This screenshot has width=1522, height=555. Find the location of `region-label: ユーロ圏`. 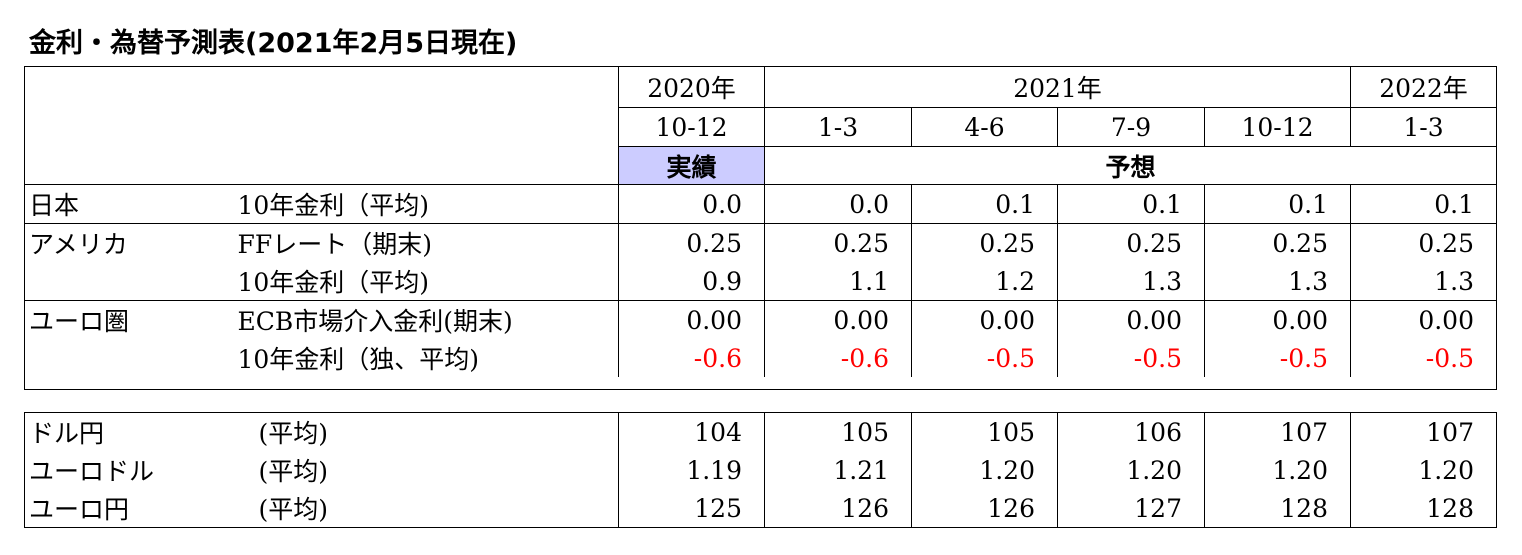

region-label: ユーロ圏 is located at coordinates (129, 319).